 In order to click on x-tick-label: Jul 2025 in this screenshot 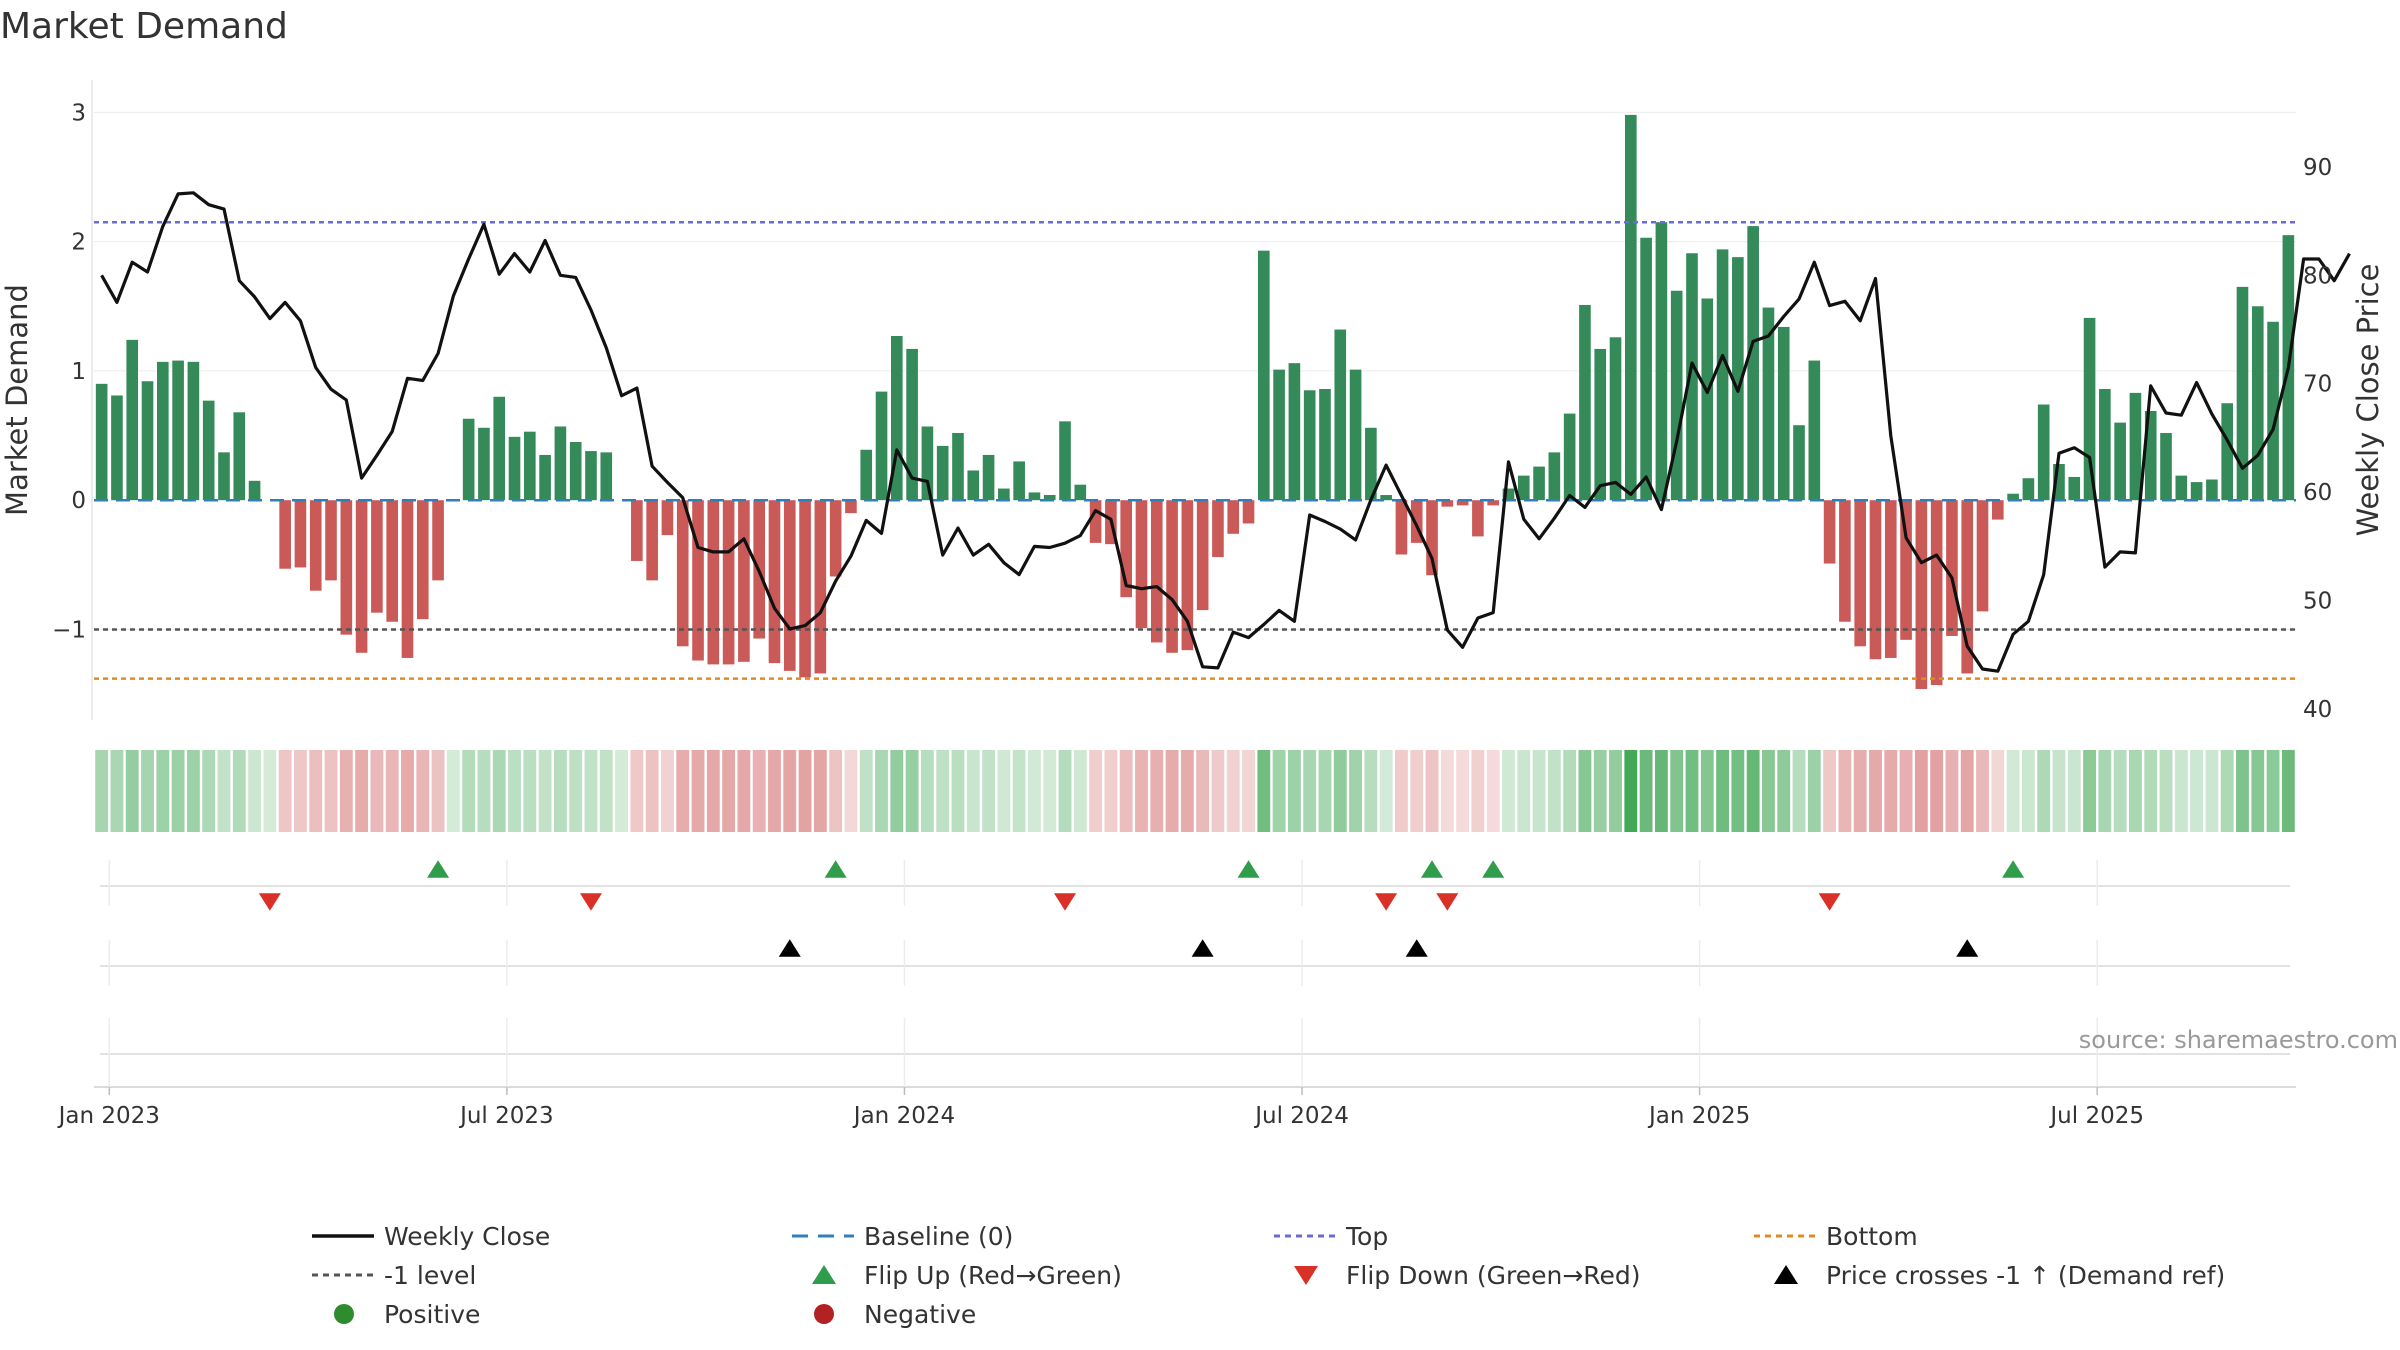, I will do `click(2096, 1116)`.